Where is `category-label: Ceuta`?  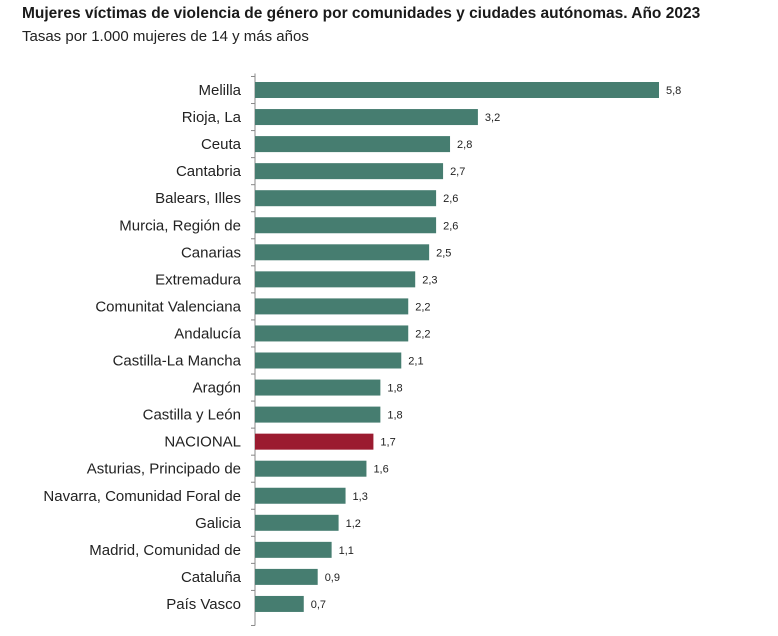 category-label: Ceuta is located at coordinates (221, 144).